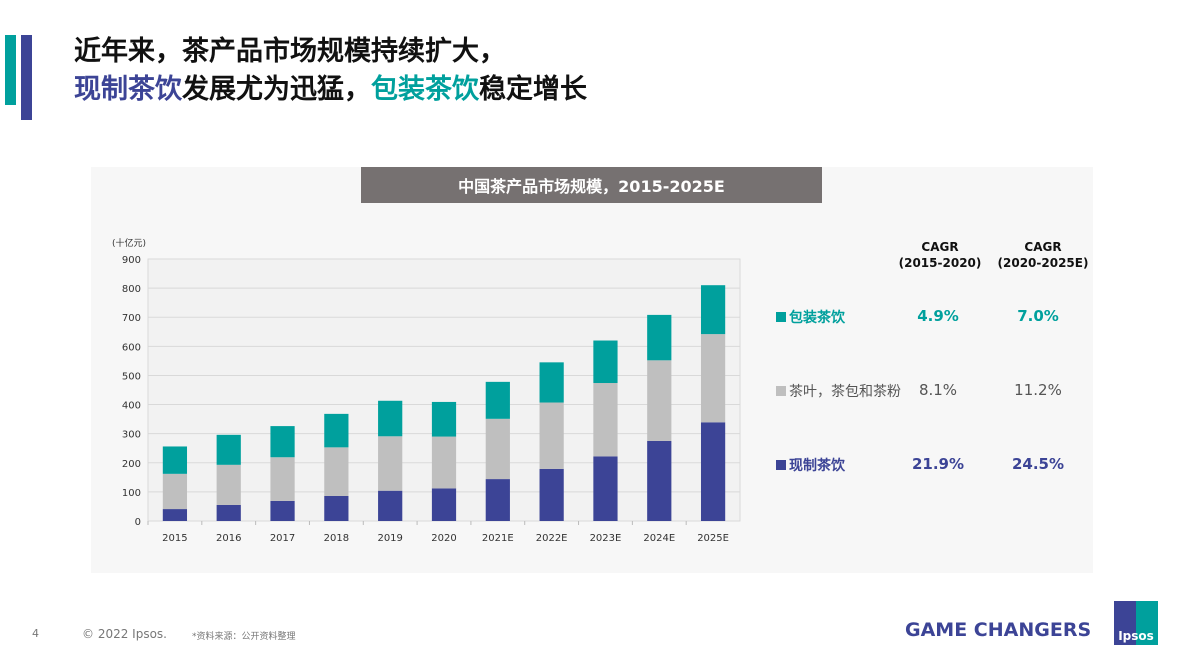  What do you see at coordinates (131, 347) in the screenshot?
I see `y-tick-label: 600` at bounding box center [131, 347].